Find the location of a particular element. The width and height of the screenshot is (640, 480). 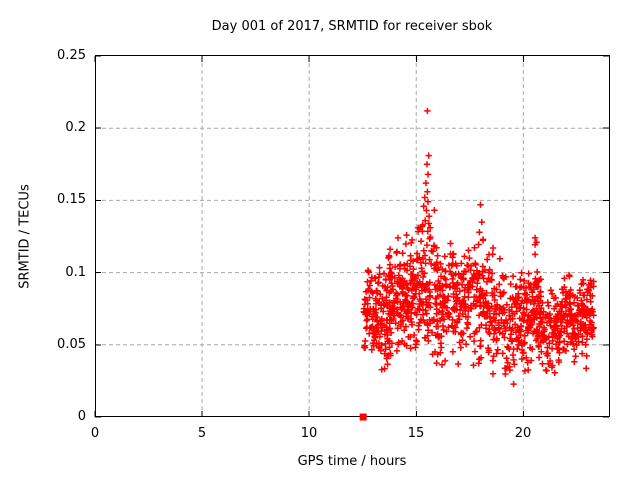

x-tick-label: 15 is located at coordinates (416, 433).